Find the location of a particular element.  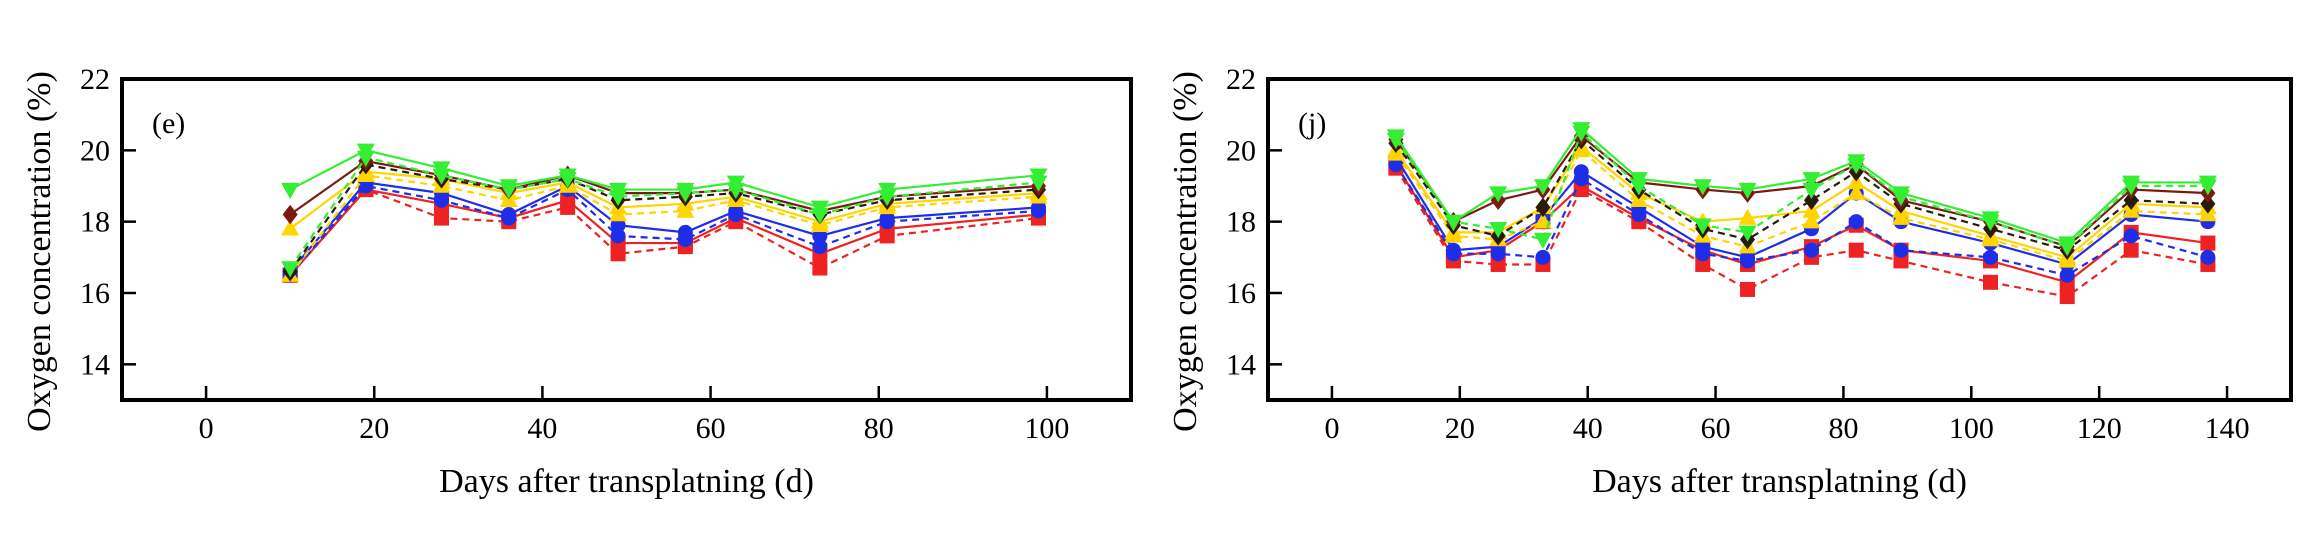

x-tick-label: 0 is located at coordinates (1331, 428).